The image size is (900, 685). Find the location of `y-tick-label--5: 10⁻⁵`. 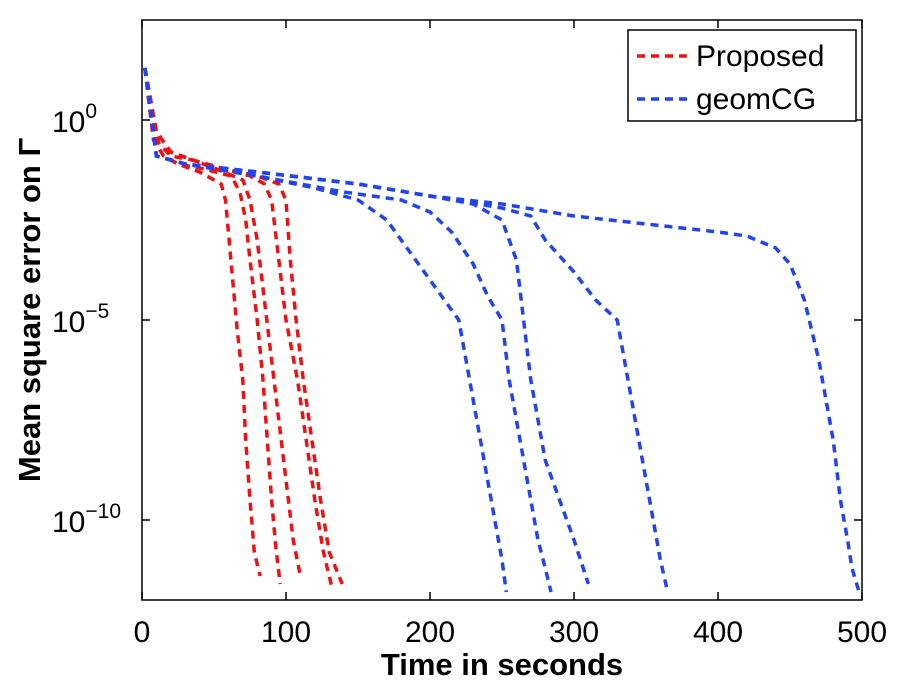

y-tick-label--5: 10⁻⁵ is located at coordinates (80, 319).